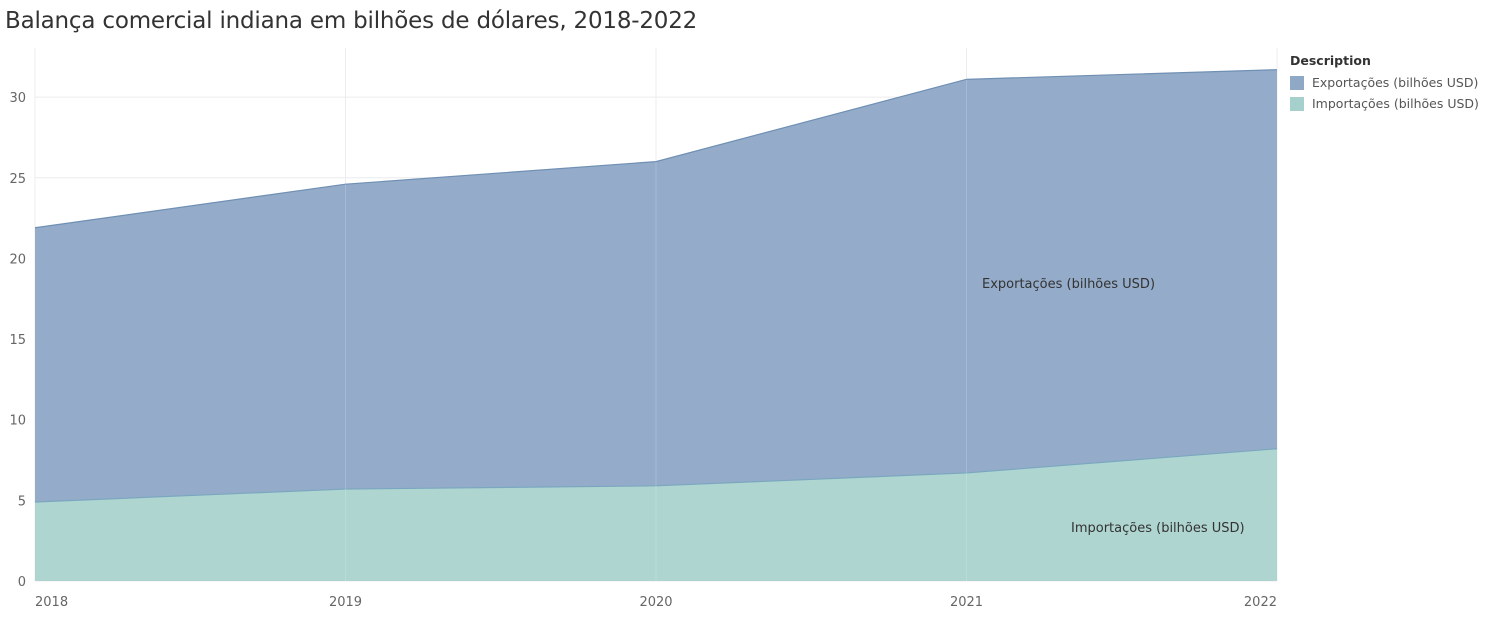 This screenshot has width=1487, height=617. Describe the element at coordinates (966, 602) in the screenshot. I see `x-tick-label: 2021` at that location.